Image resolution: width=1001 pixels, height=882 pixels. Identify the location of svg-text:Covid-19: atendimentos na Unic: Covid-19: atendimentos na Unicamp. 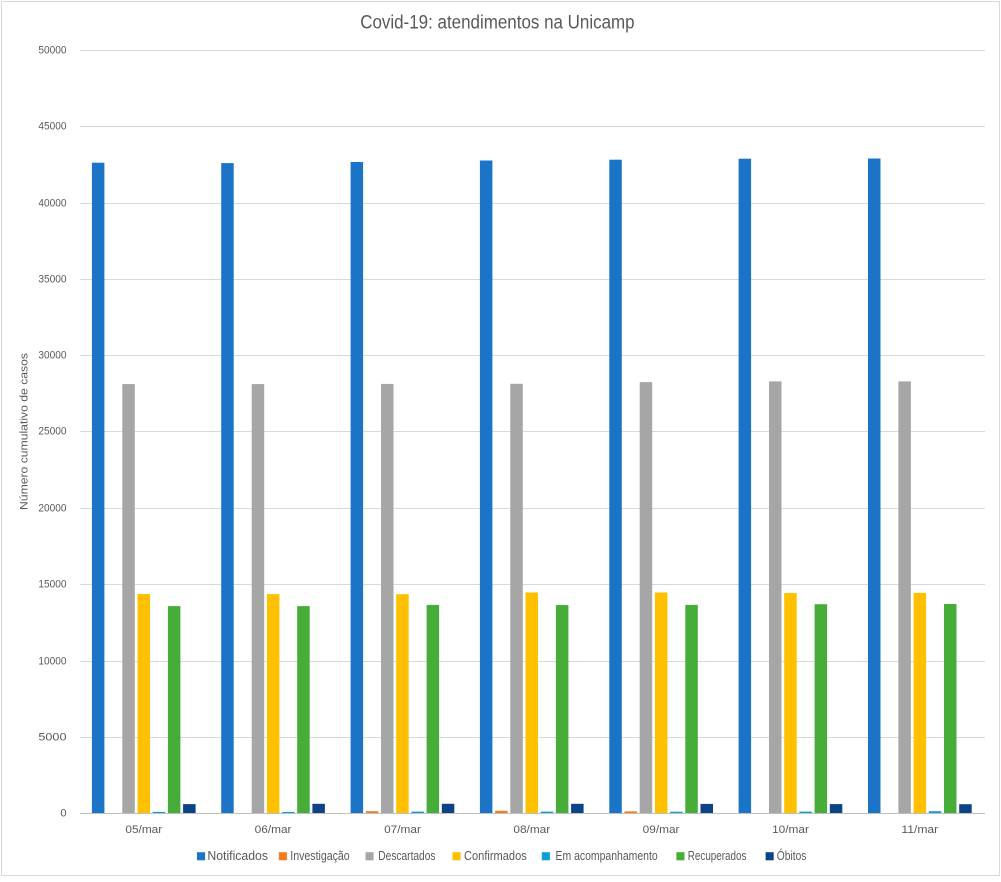
(497, 23).